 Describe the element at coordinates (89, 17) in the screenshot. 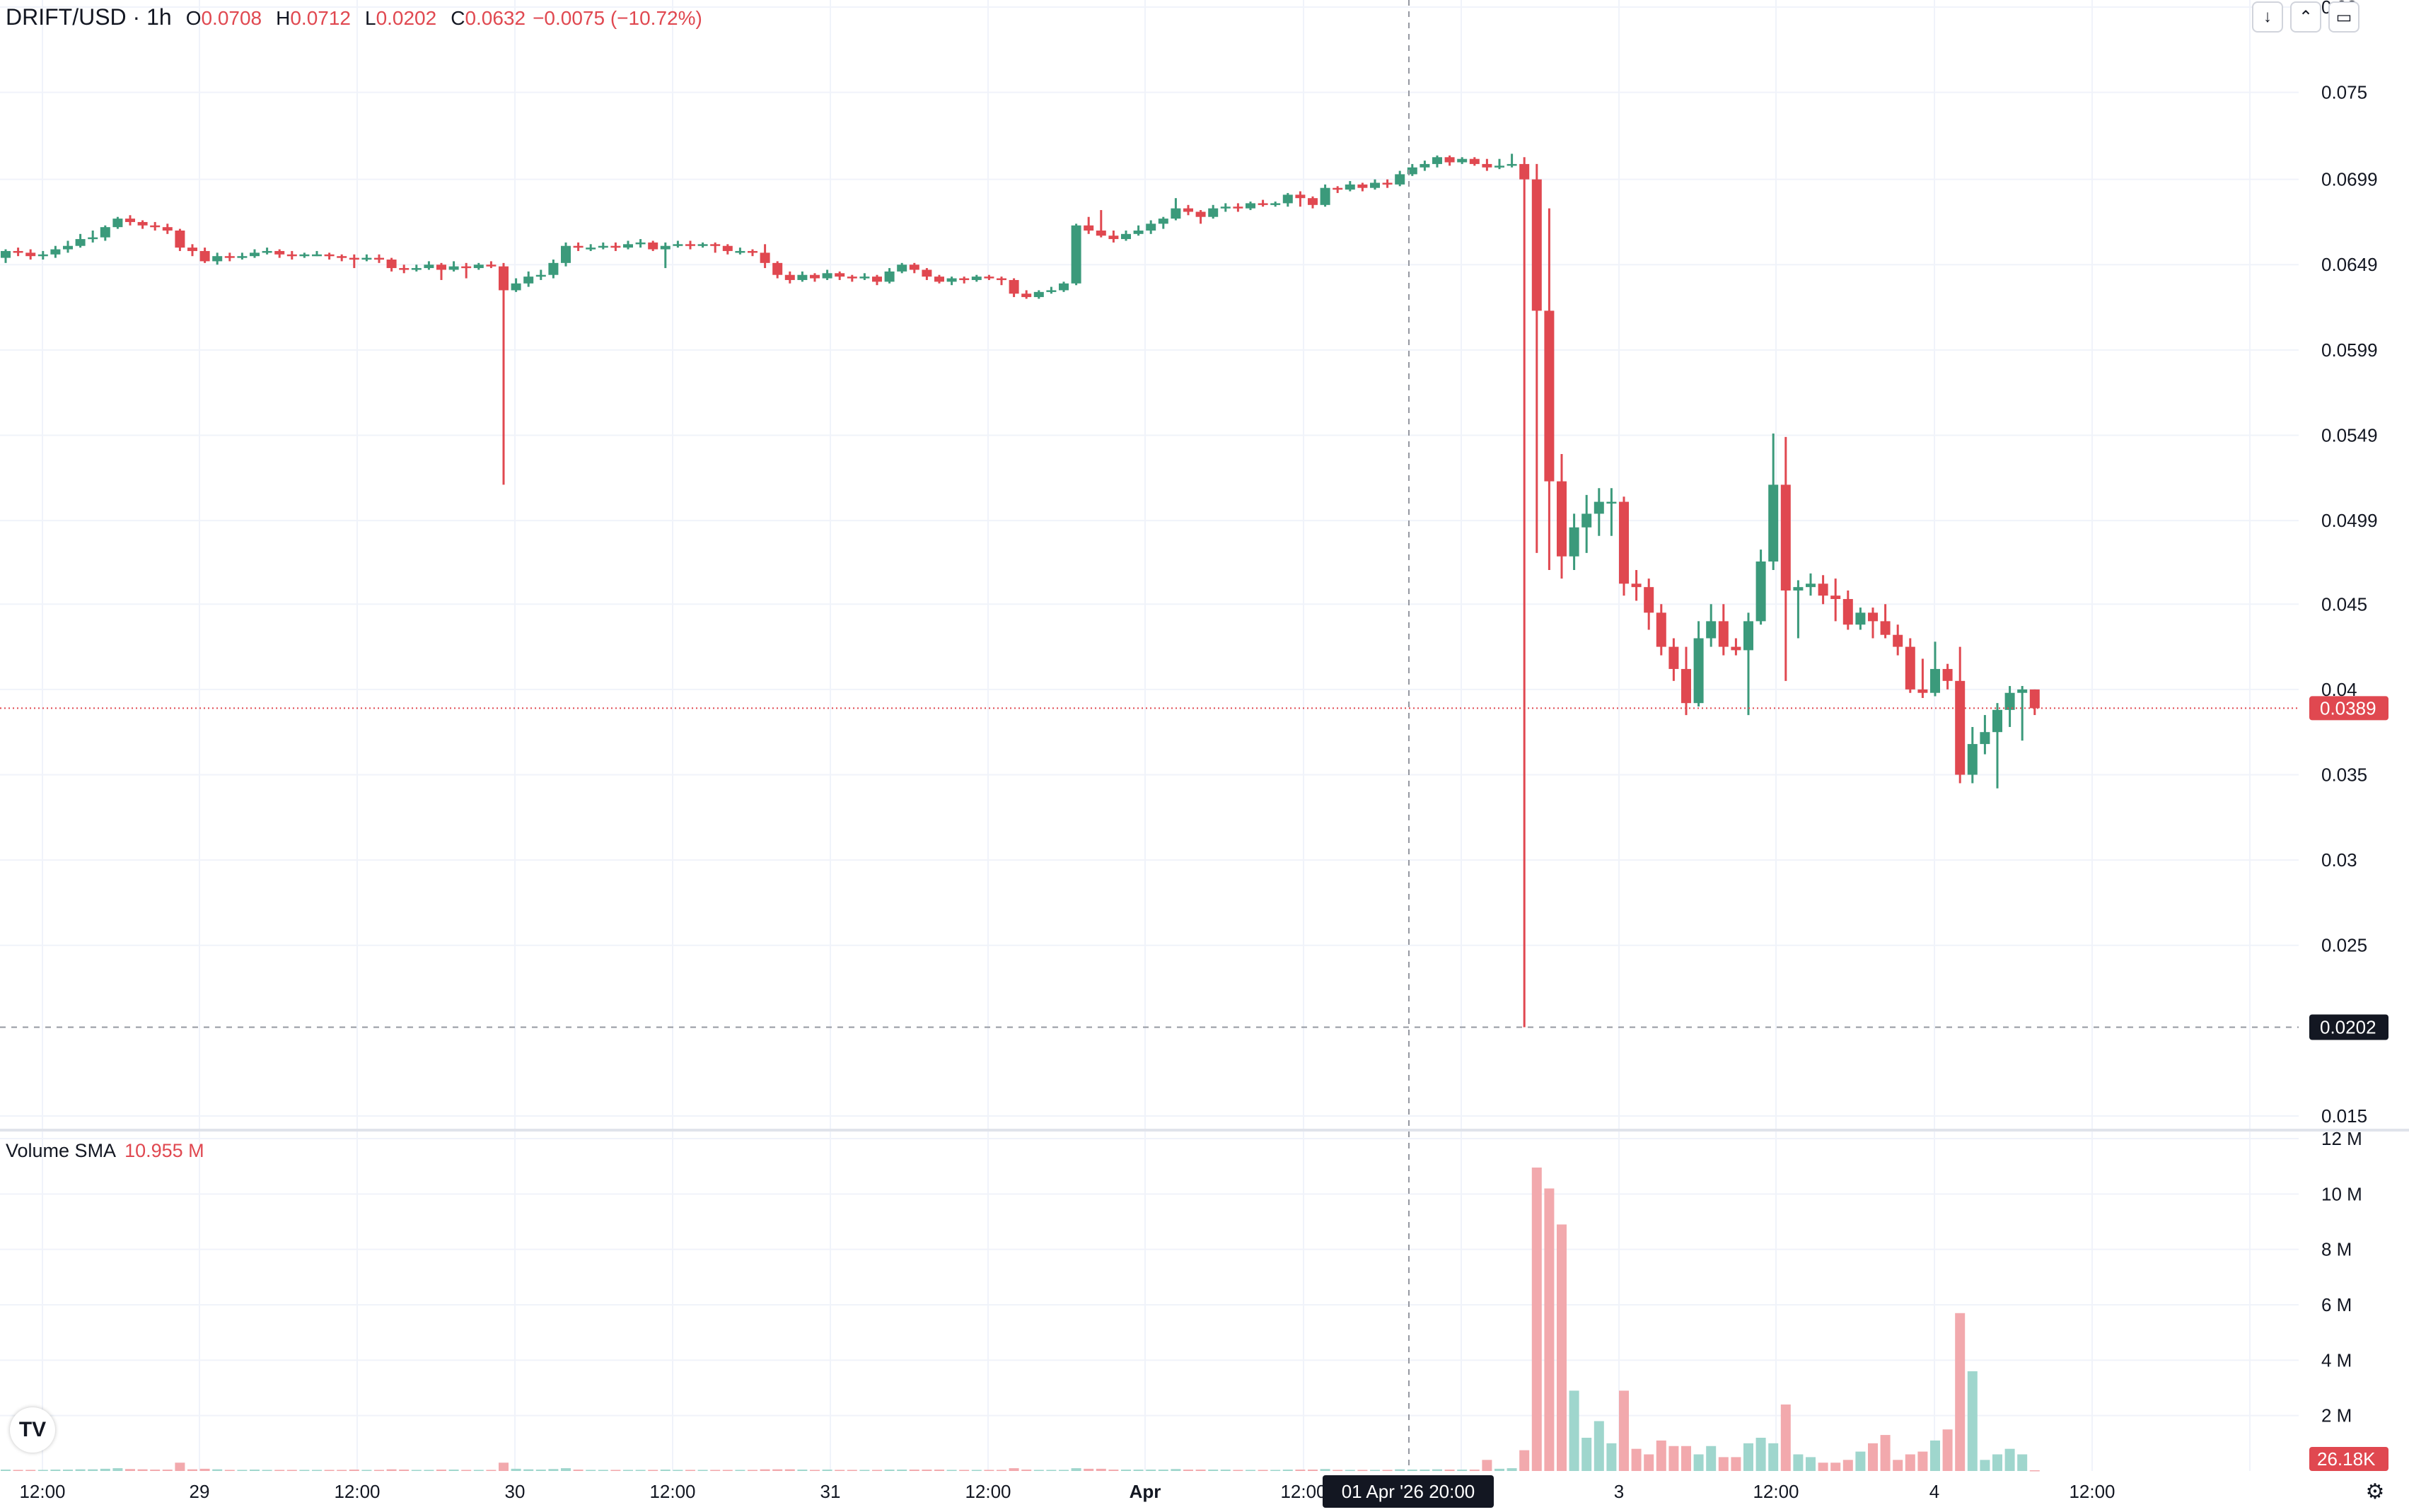

I see `symbol-title: DRIFT/USD · 1h` at that location.